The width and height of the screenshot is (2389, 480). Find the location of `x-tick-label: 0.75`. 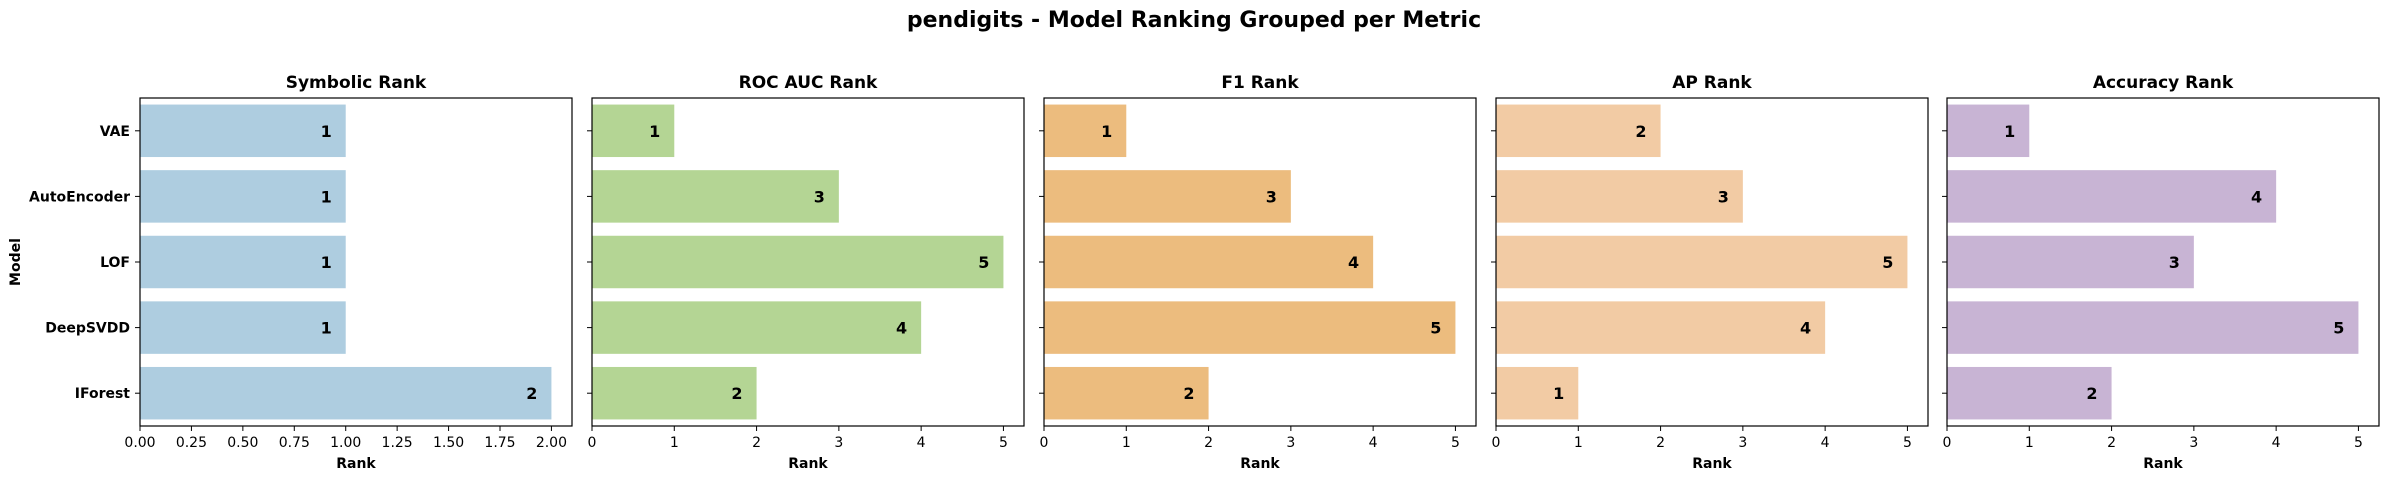

x-tick-label: 0.75 is located at coordinates (294, 443).